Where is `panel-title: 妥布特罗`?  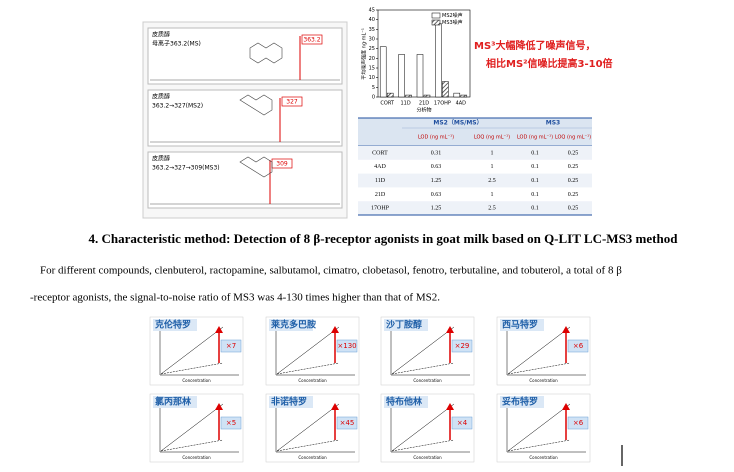 panel-title: 妥布特罗 is located at coordinates (520, 402).